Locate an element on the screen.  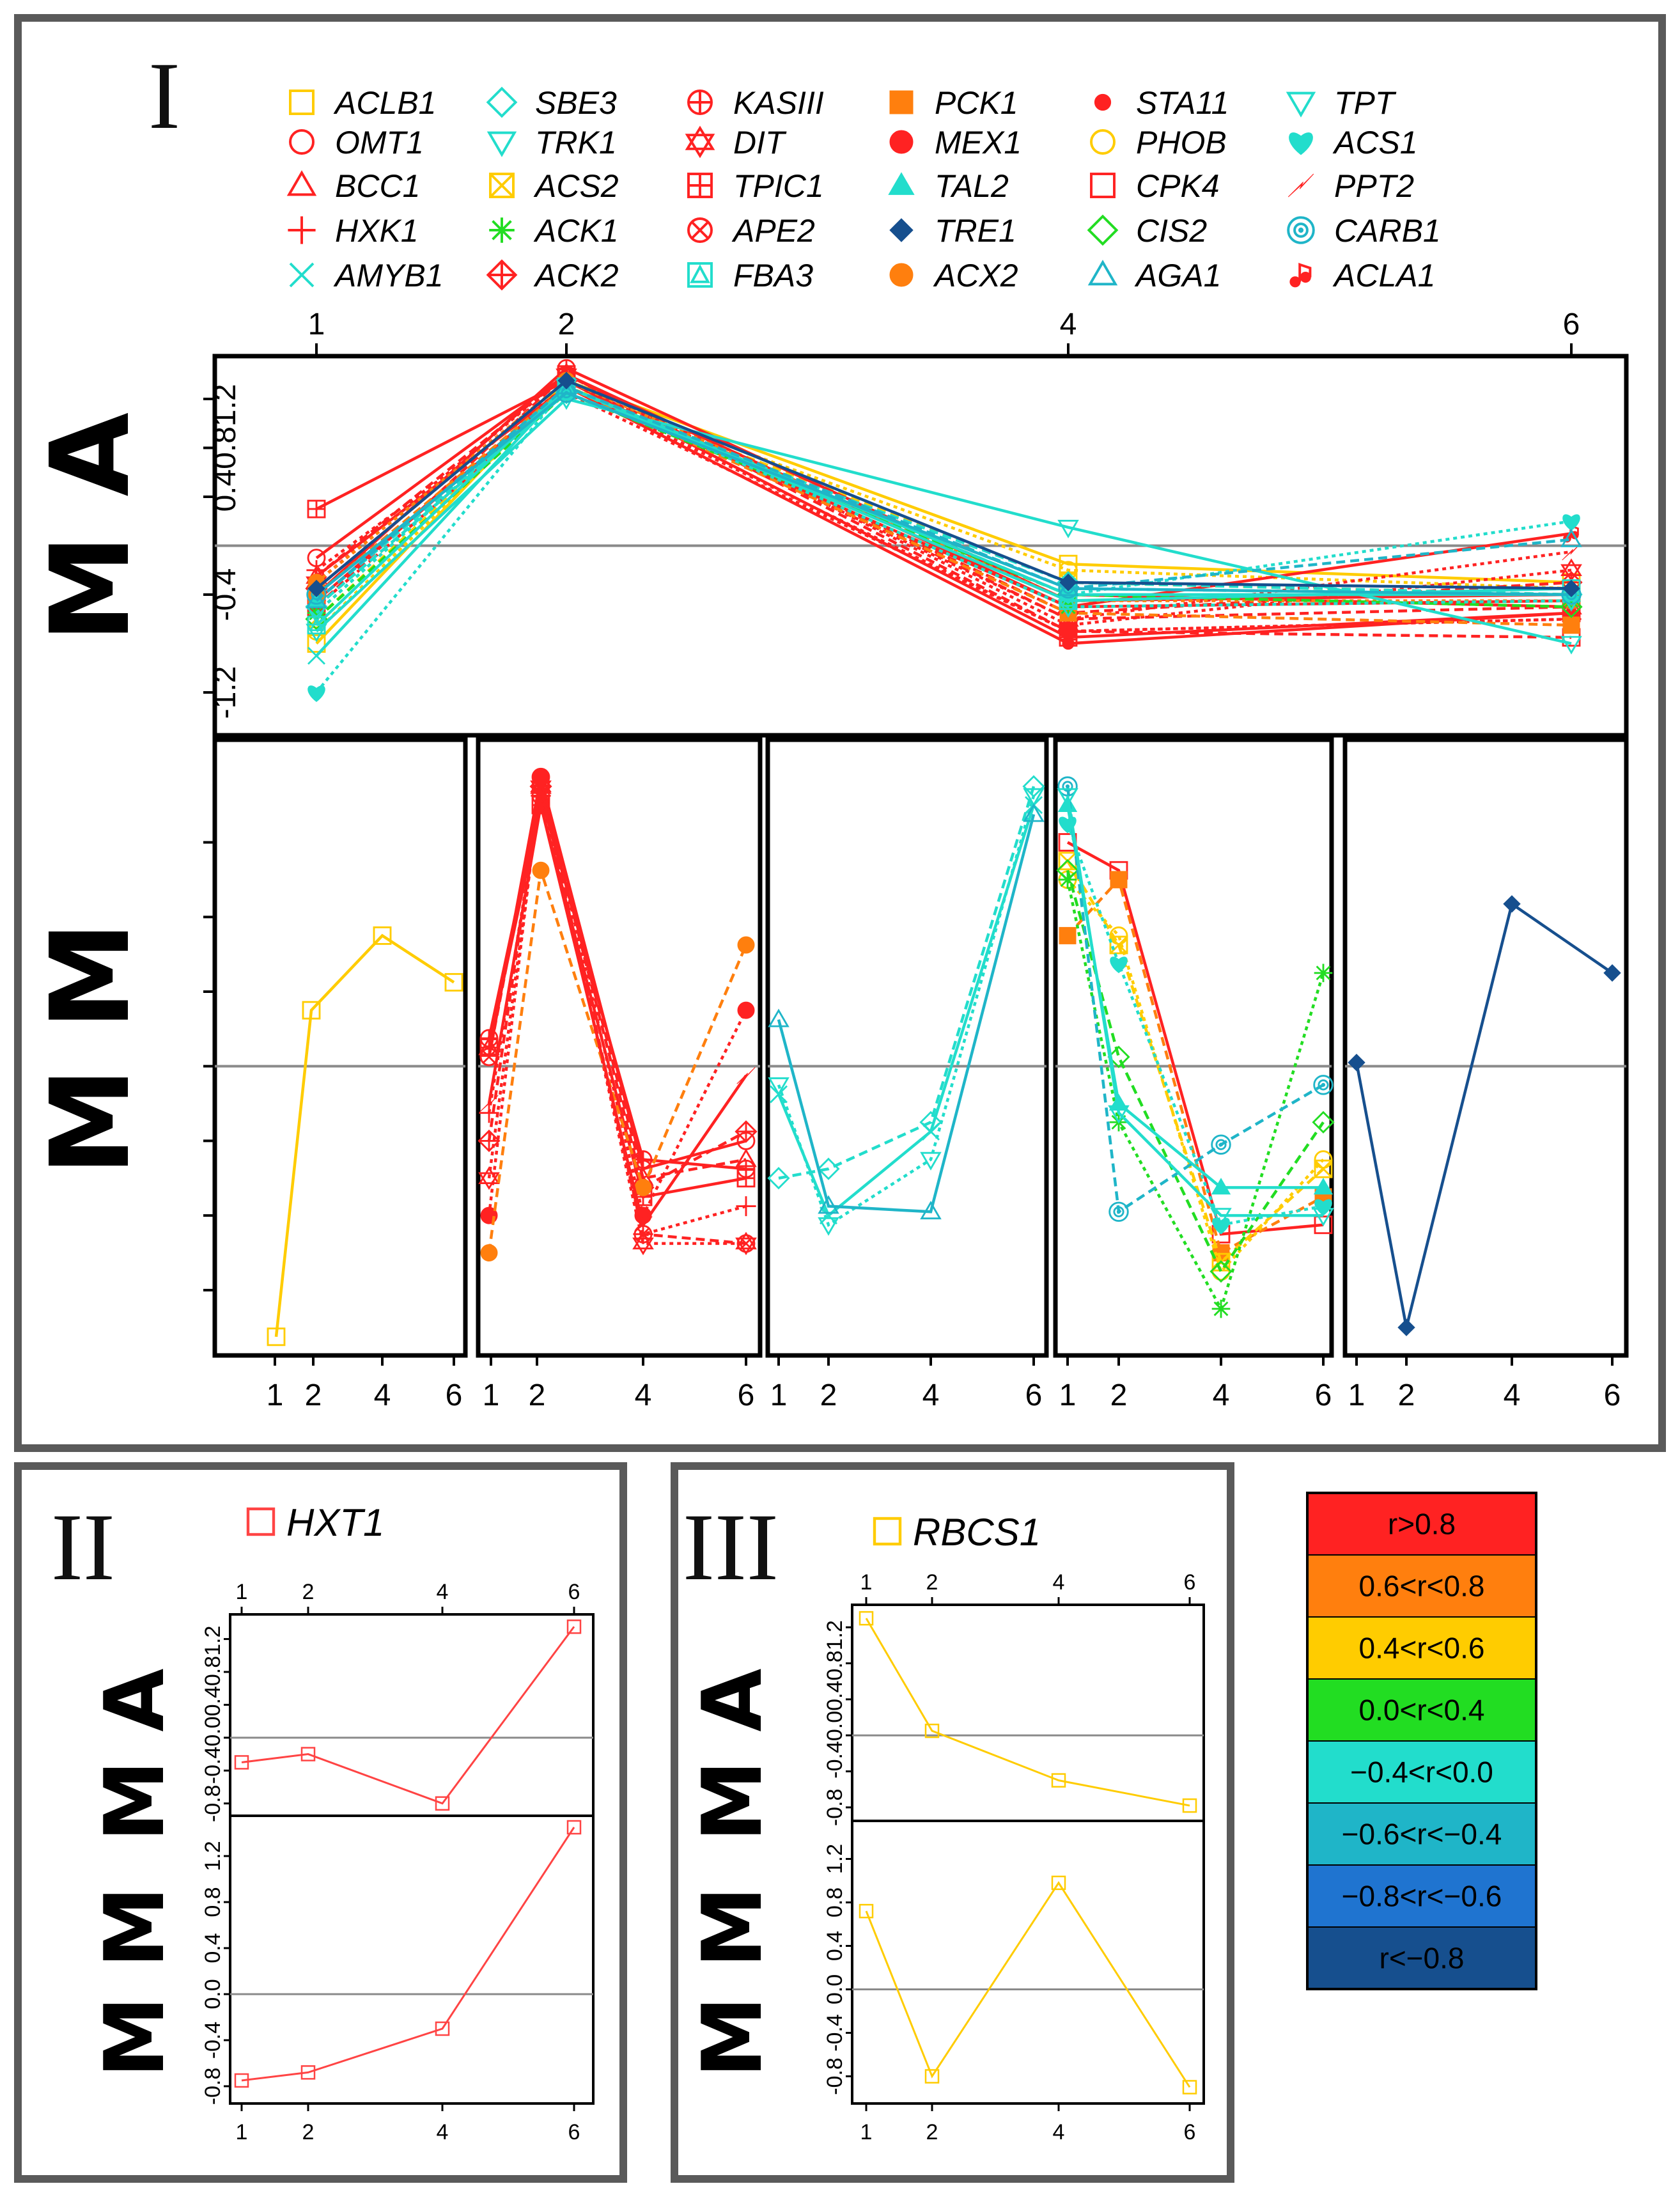
panel-I-mm-point-PPT2 is located at coordinates (540, 805).